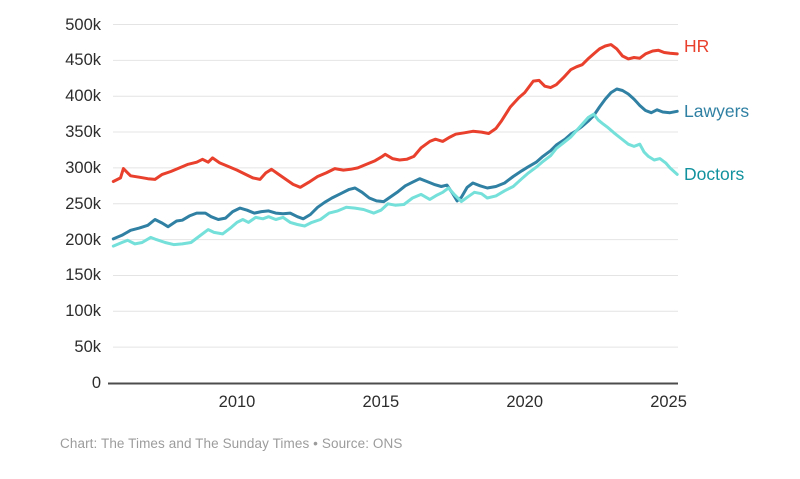  I want to click on x-tick-label-2015: 2015, so click(381, 402).